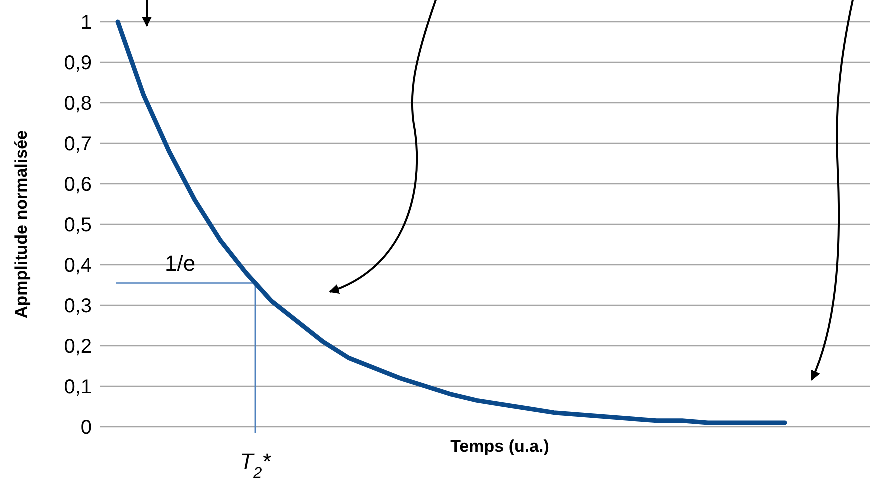 The width and height of the screenshot is (877, 481). I want to click on y-tick-label: 0, so click(86, 428).